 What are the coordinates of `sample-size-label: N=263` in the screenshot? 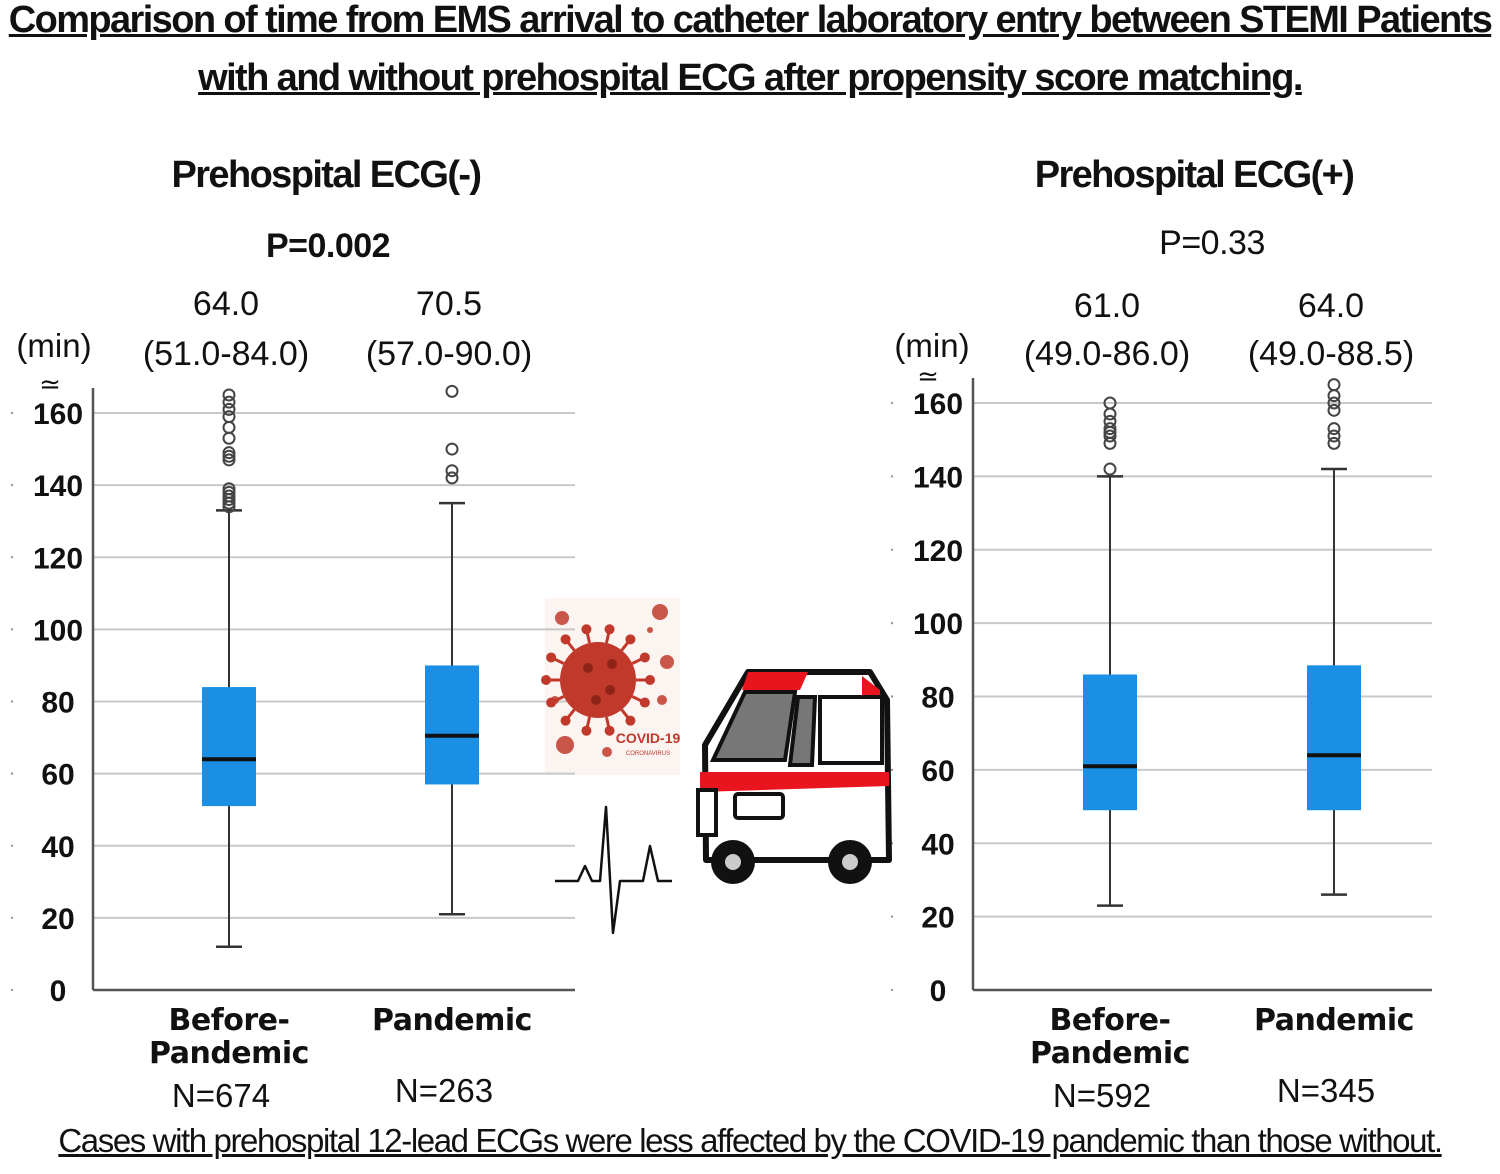 It's located at (444, 1090).